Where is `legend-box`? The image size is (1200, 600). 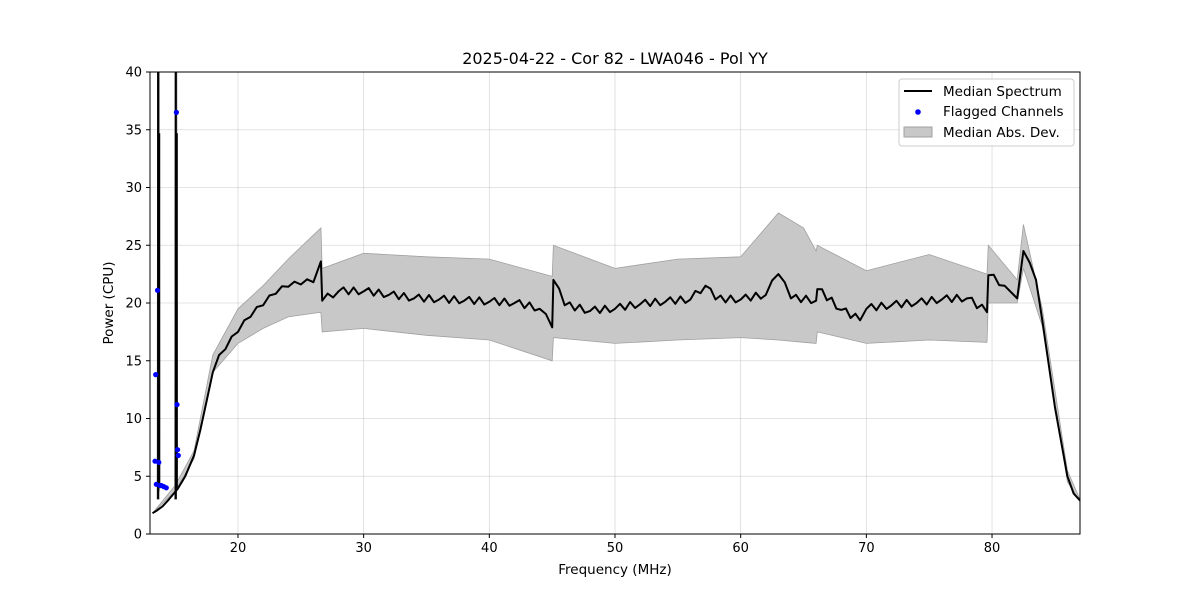 legend-box is located at coordinates (986, 112).